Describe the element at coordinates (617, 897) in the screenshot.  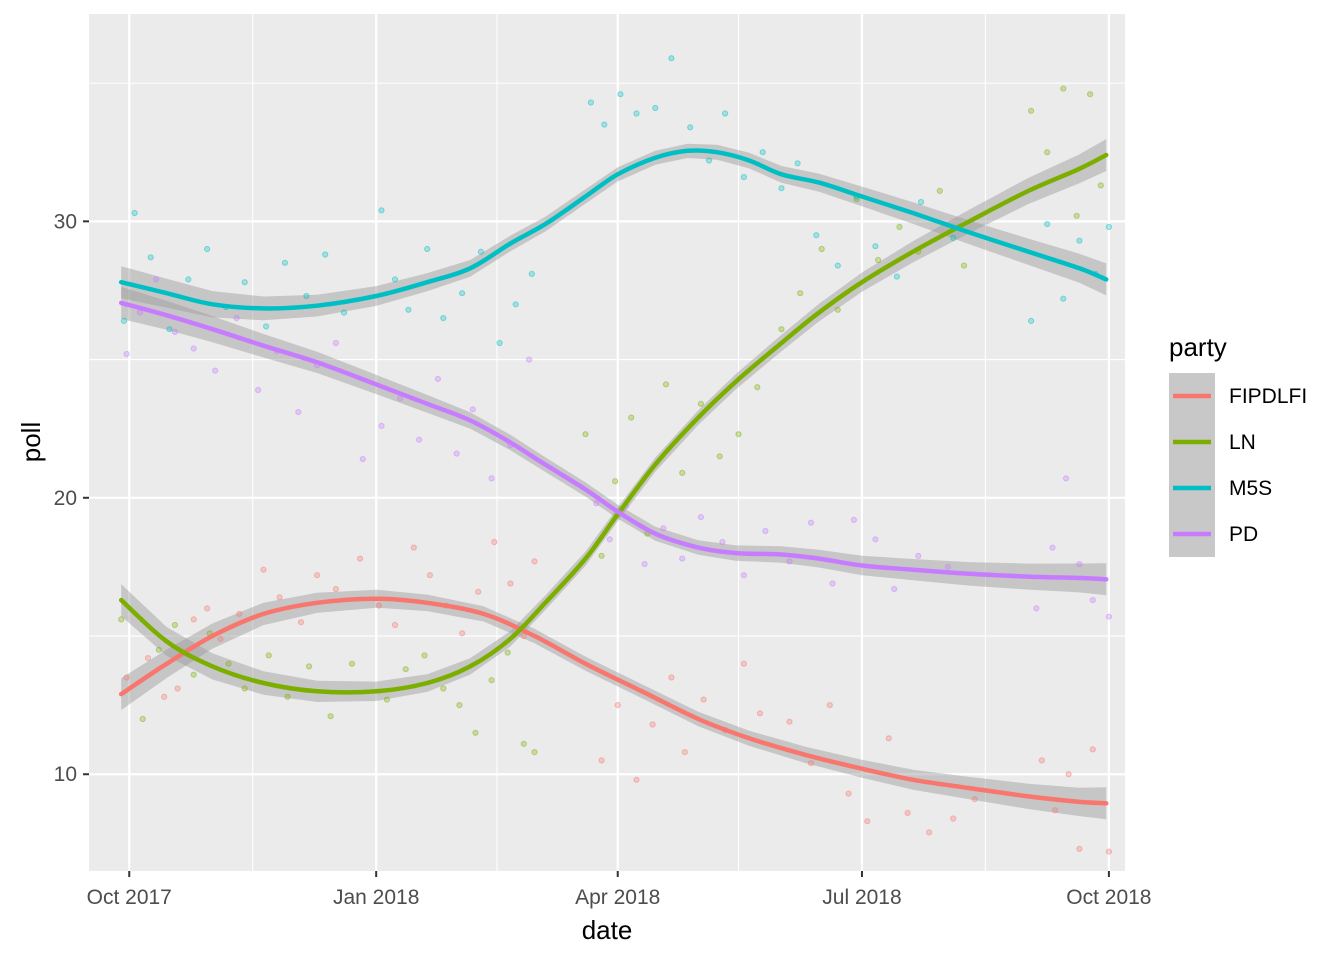
I see `x-tick-label: Apr 2018` at that location.